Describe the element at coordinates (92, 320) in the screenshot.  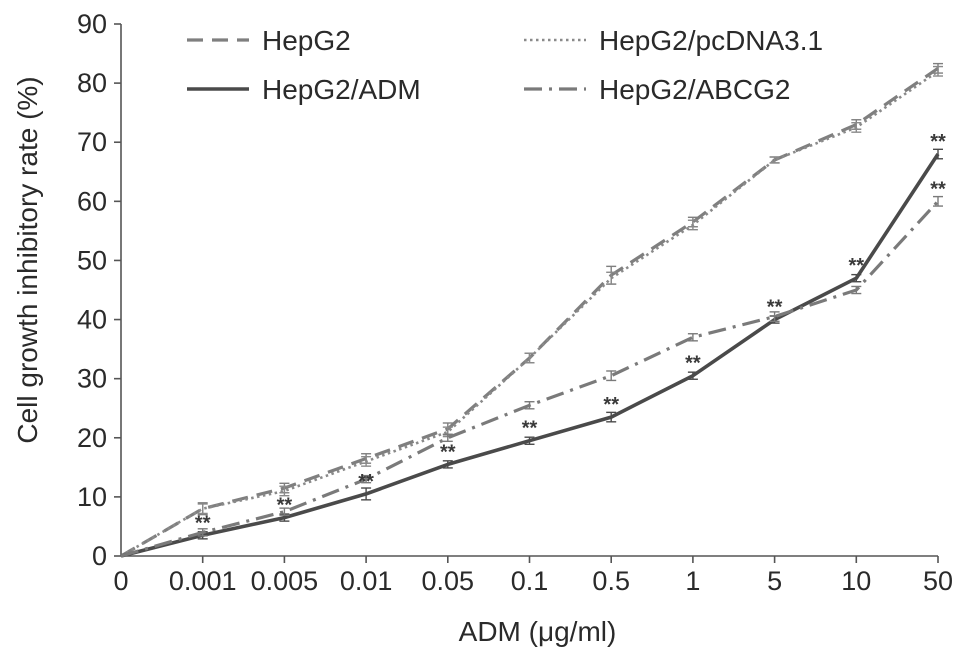
I see `y-tick-label: 40` at that location.